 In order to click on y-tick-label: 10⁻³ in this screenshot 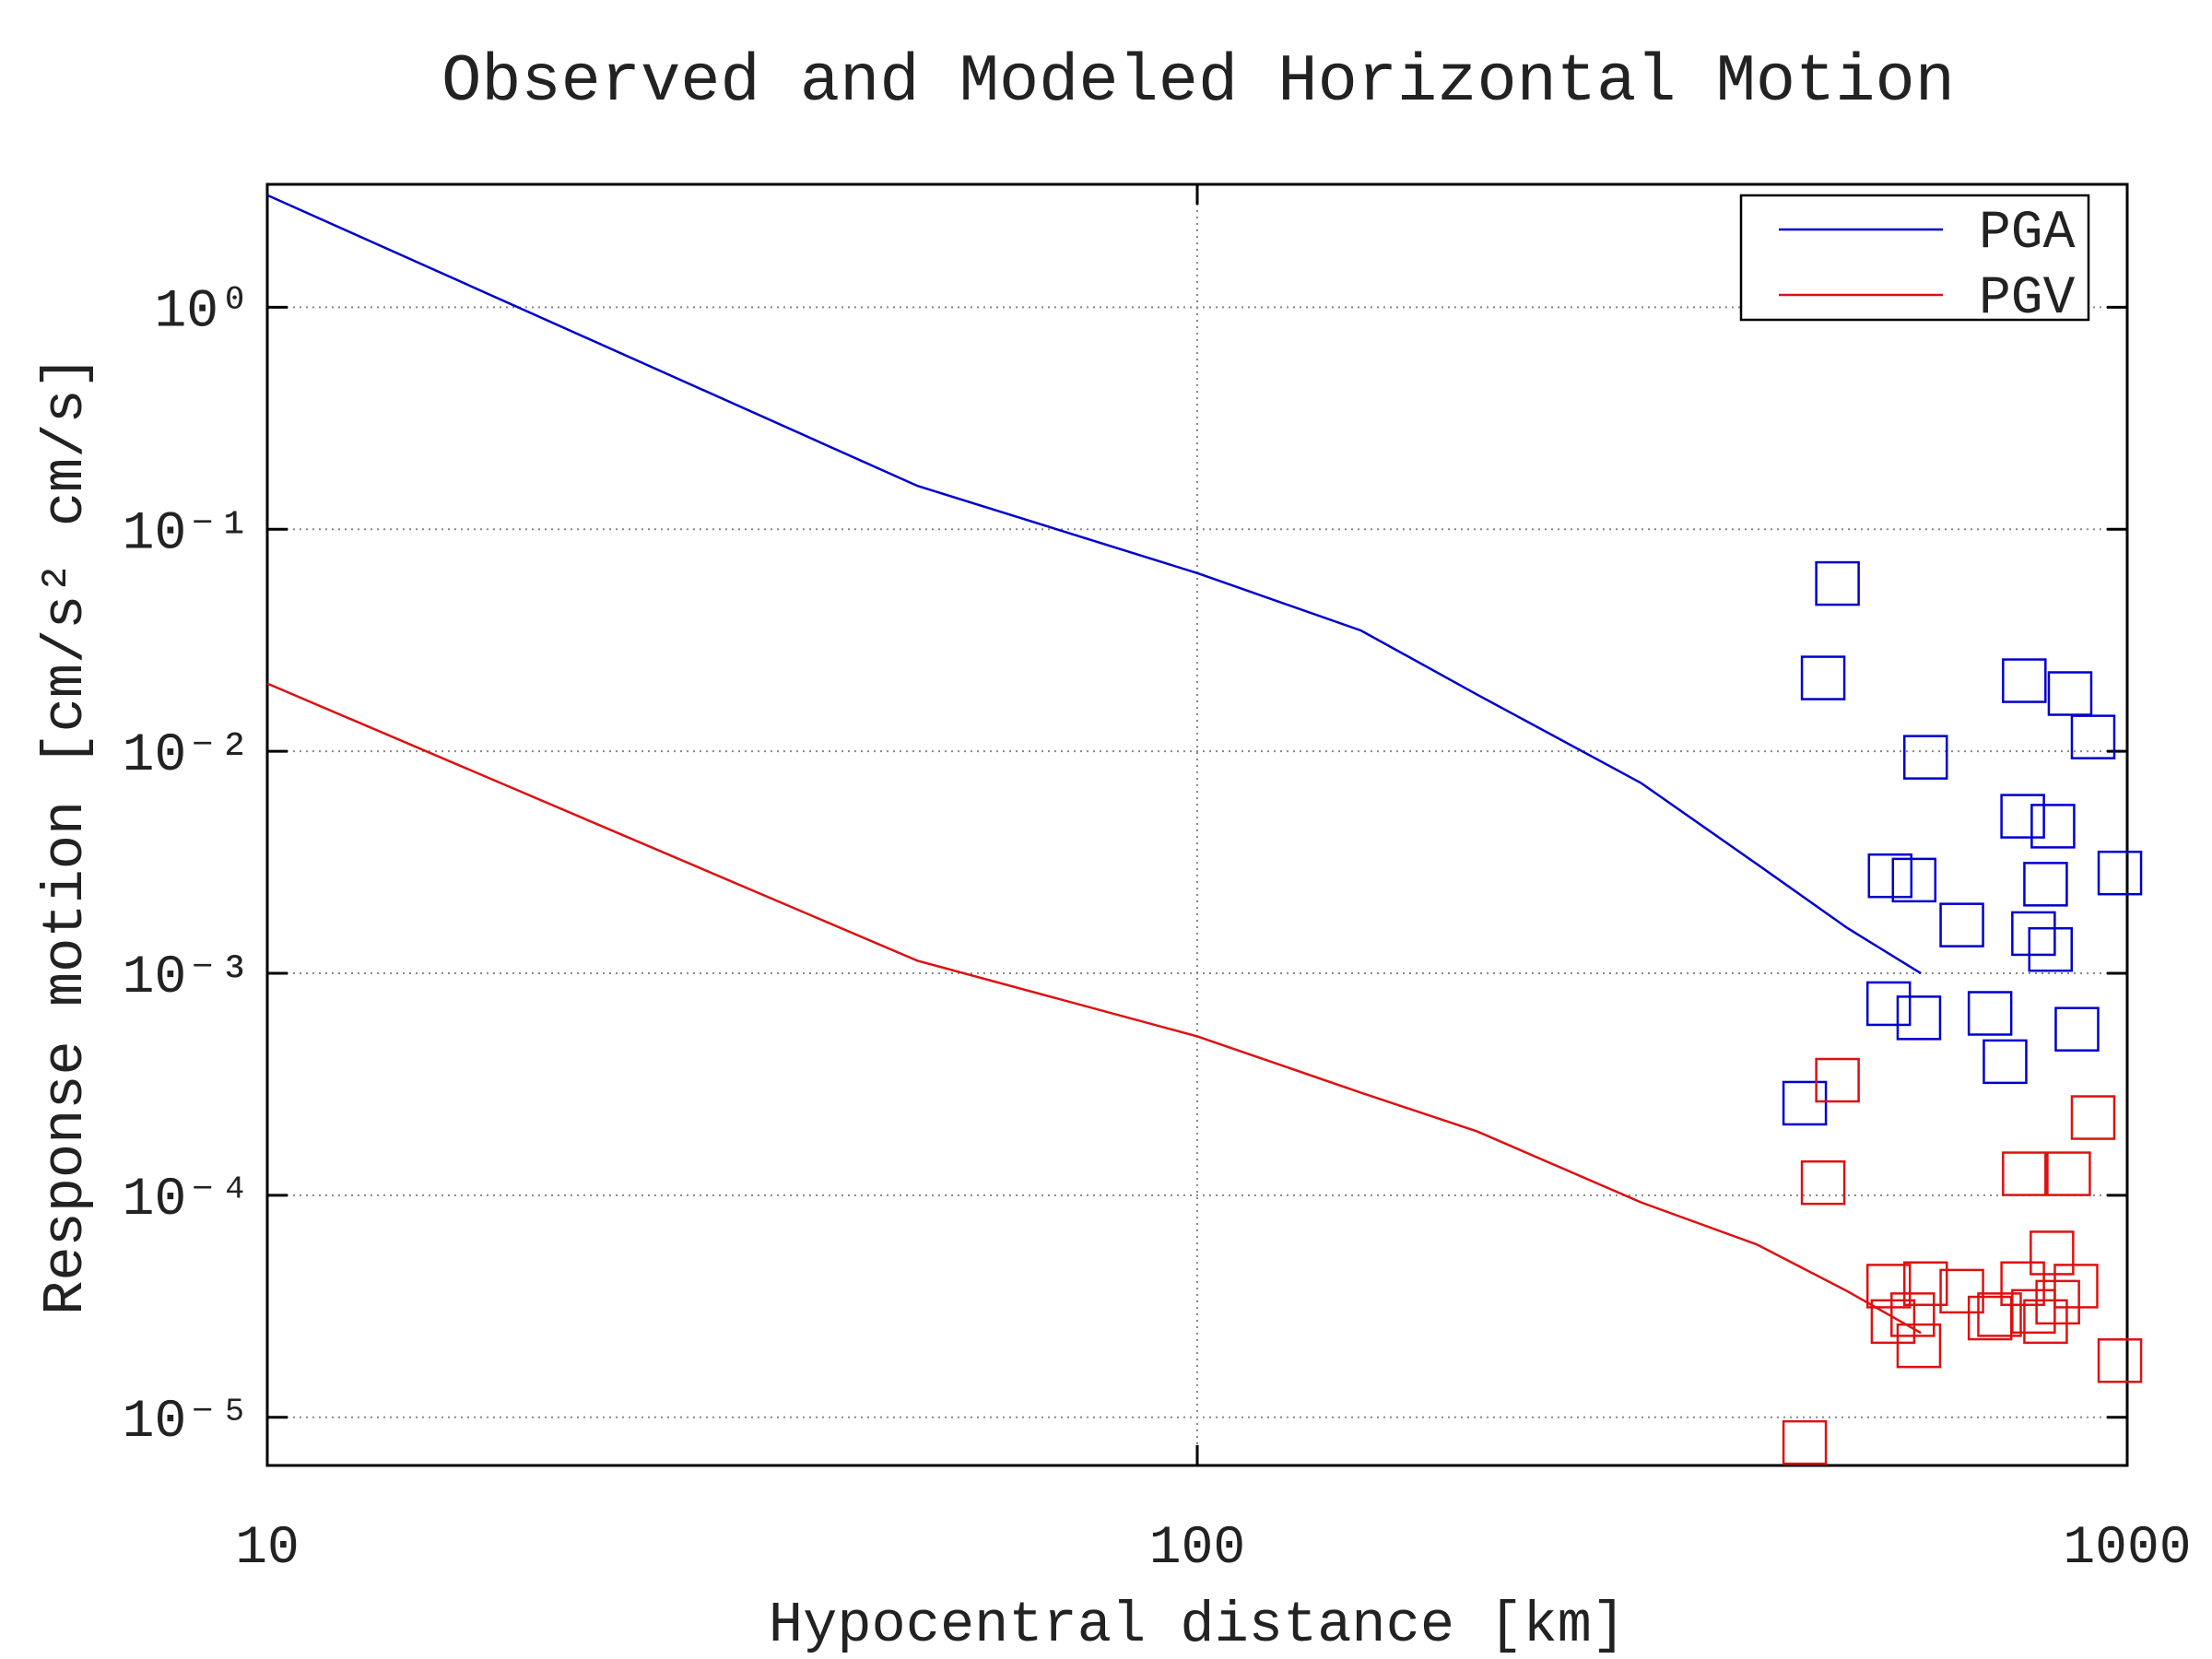, I will do `click(187, 978)`.